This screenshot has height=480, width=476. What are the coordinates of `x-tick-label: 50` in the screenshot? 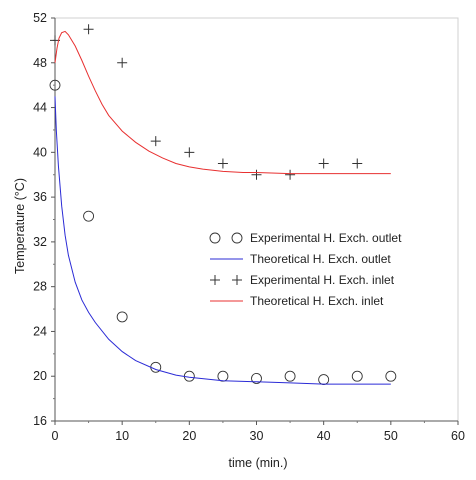 It's located at (391, 436).